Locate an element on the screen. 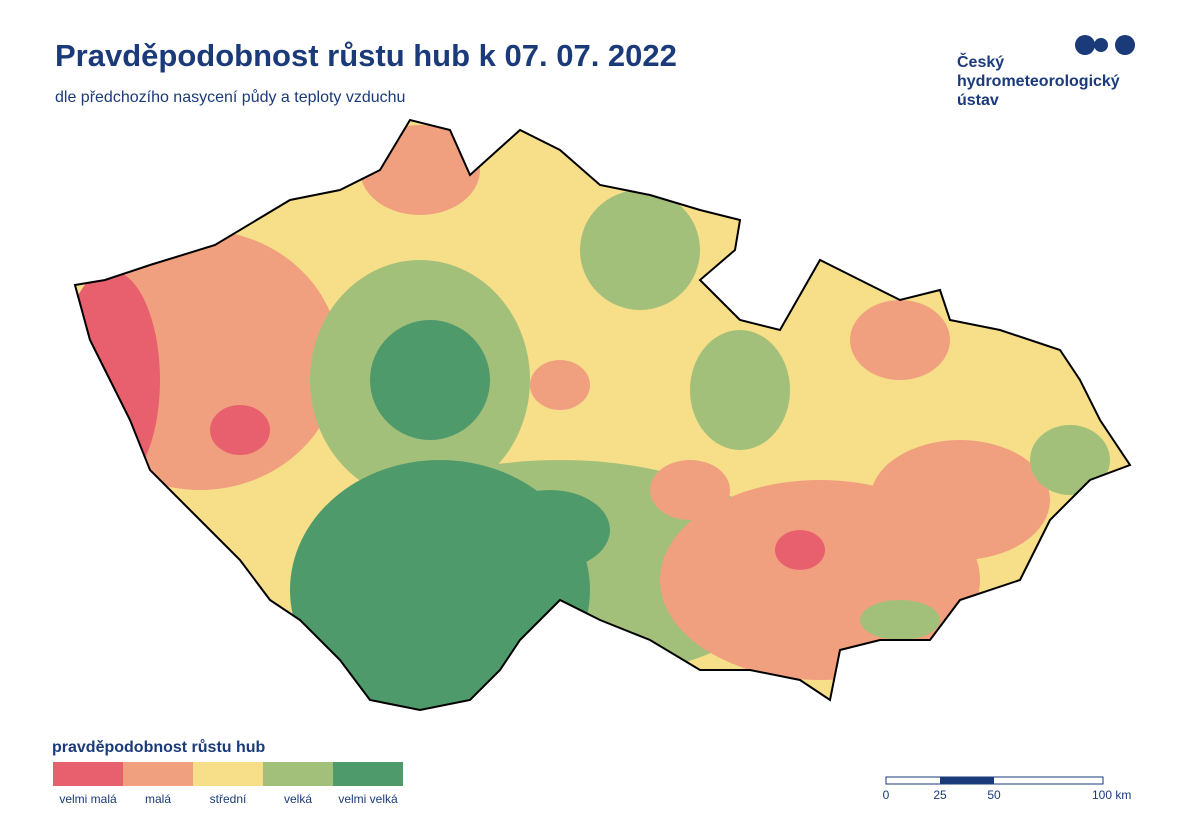  scale-label: 0 is located at coordinates (886, 795).